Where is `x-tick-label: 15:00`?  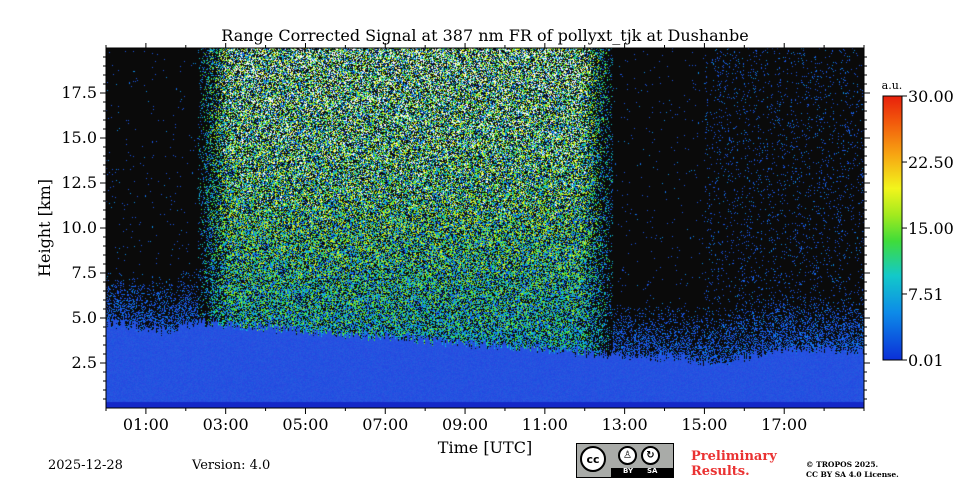
x-tick-label: 15:00 is located at coordinates (704, 424).